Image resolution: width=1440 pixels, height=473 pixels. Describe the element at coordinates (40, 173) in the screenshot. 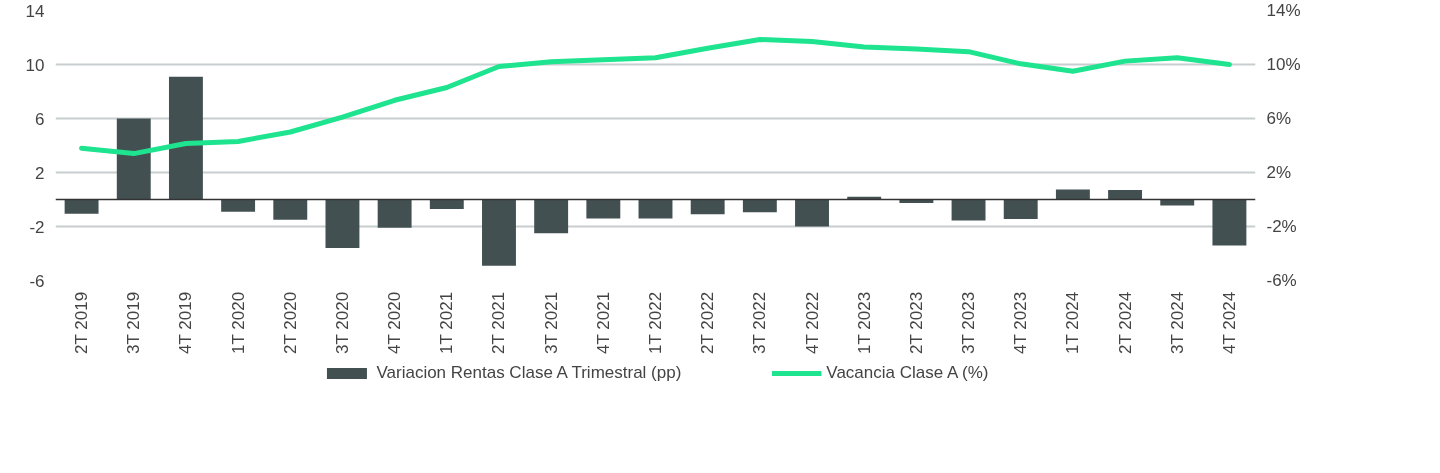

I see `y-tick-label: 2` at that location.